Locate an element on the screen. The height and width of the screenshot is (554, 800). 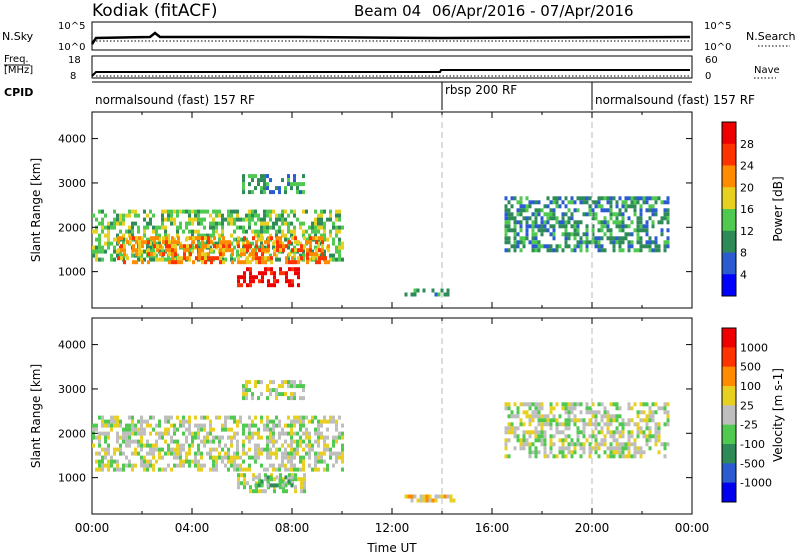
colorbar-label: Velocity [m s-1] is located at coordinates (778, 415).